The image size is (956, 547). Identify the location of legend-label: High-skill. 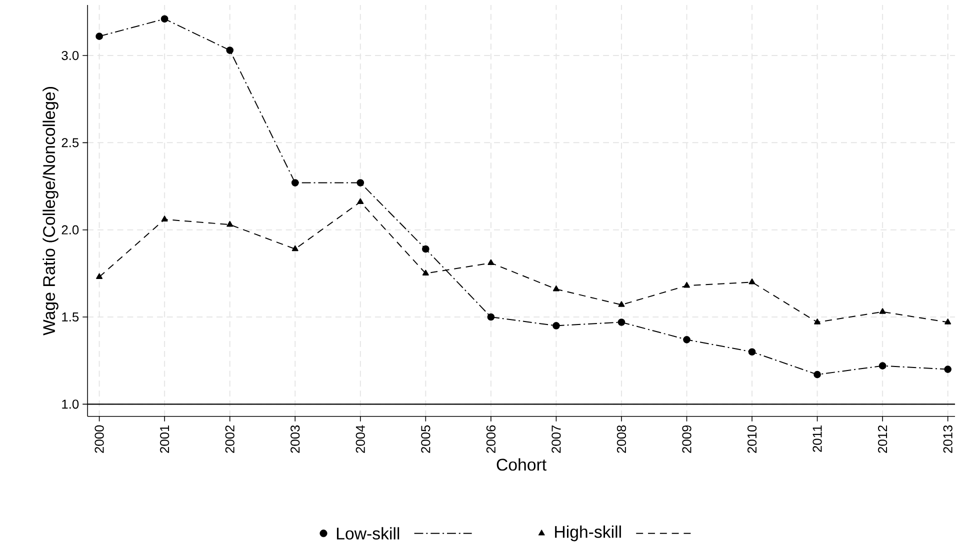
(588, 533).